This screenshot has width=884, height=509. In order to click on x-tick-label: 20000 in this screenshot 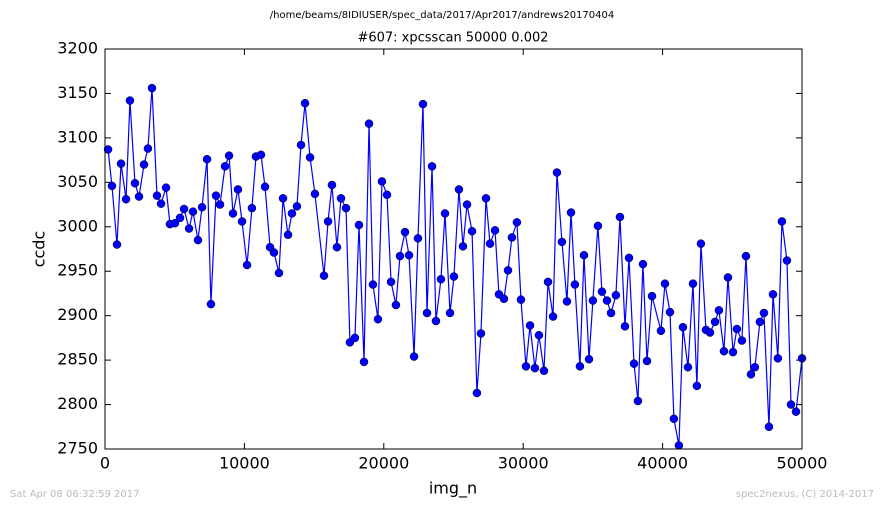, I will do `click(383, 463)`.